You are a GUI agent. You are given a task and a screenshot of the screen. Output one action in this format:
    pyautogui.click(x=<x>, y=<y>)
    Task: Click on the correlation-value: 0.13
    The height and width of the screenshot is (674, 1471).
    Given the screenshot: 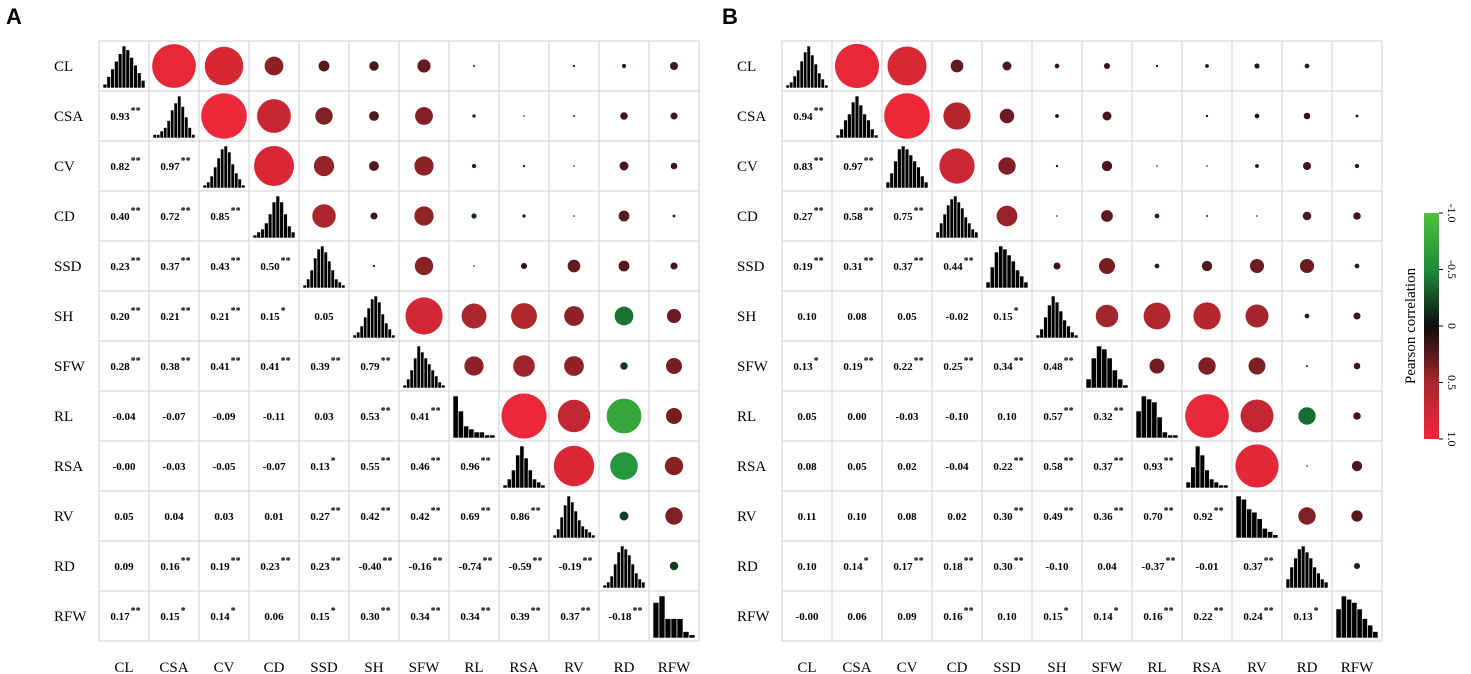 What is the action you would take?
    pyautogui.click(x=803, y=367)
    